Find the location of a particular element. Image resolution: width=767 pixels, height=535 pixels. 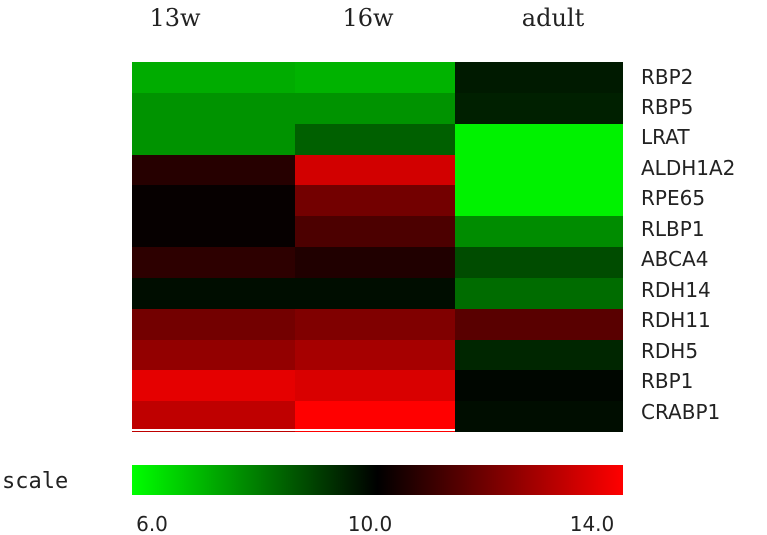

row-label-crabp1: CRABP1 is located at coordinates (680, 412).